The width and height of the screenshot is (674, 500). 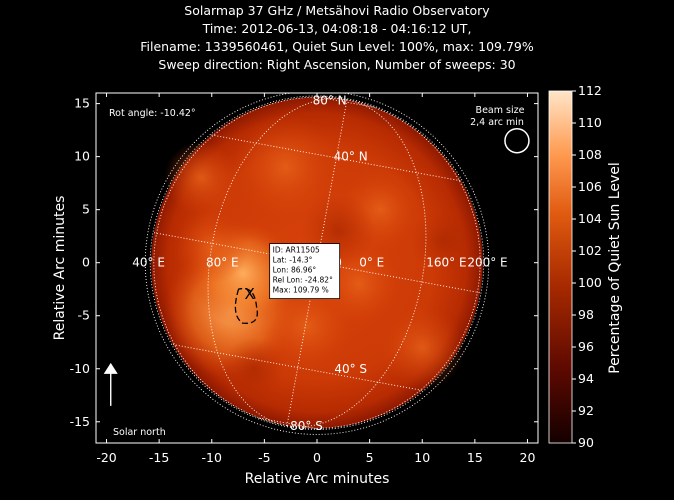 I want to click on grid-label-40s: 40° S, so click(x=350, y=369).